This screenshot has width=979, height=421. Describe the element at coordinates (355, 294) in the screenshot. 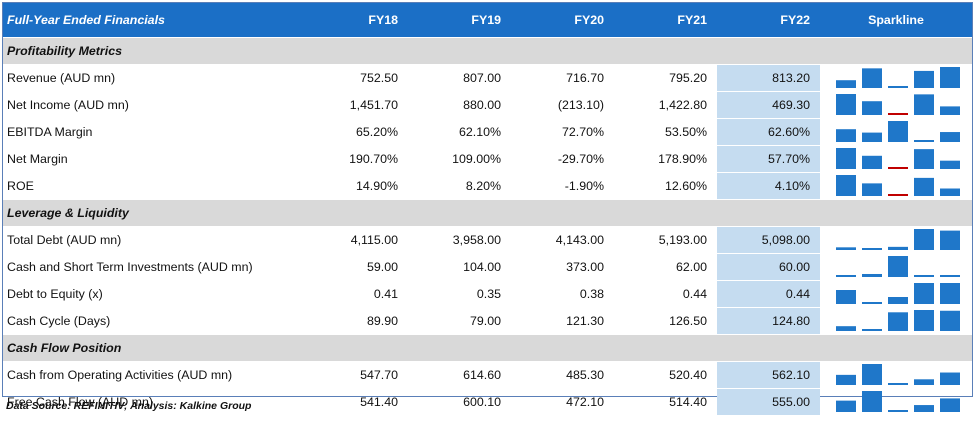

I see `value-cell-fy18: 0.41` at that location.